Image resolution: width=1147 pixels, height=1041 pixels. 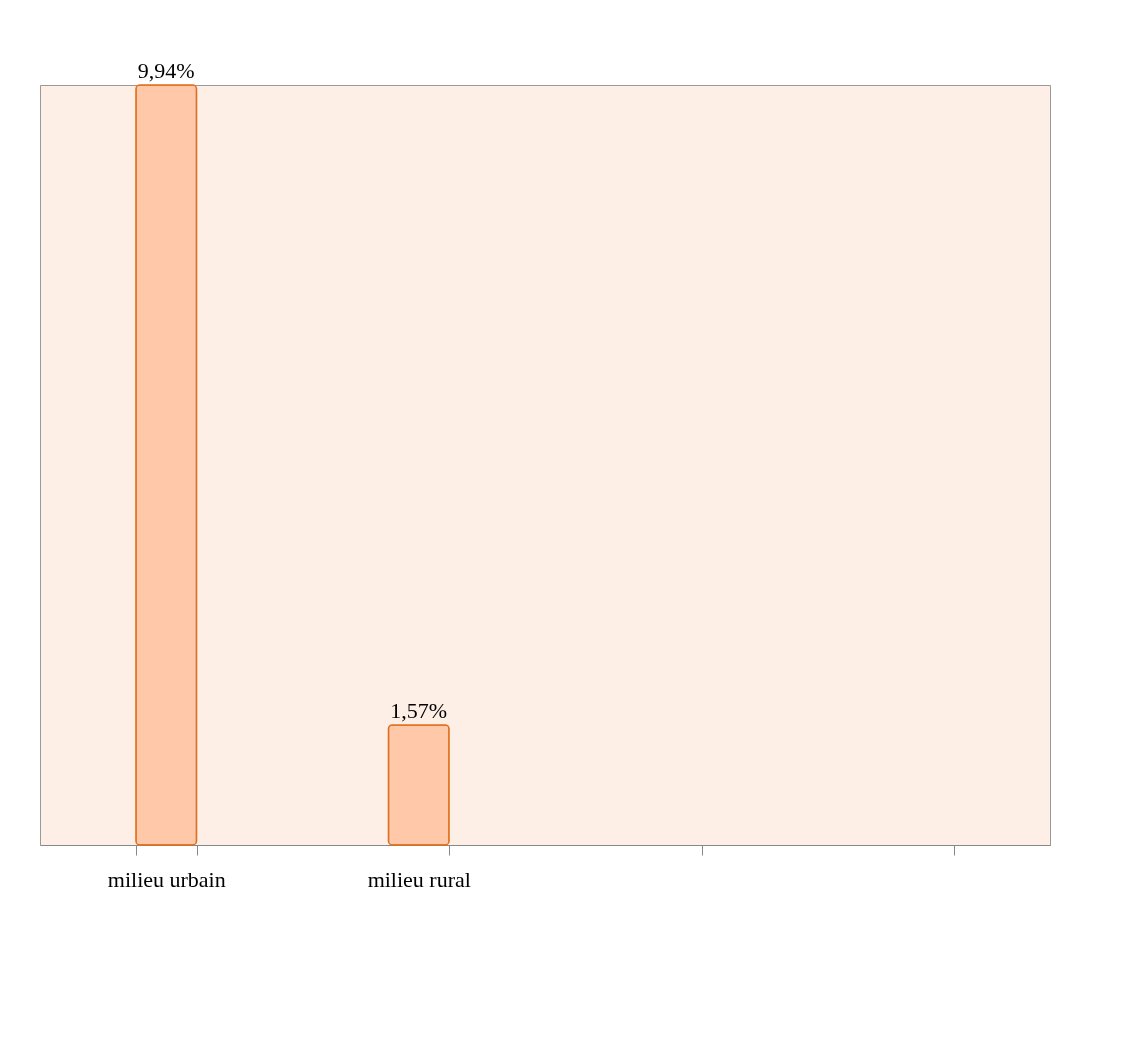 What do you see at coordinates (419, 879) in the screenshot?
I see `x-tick-label: milieu rural` at bounding box center [419, 879].